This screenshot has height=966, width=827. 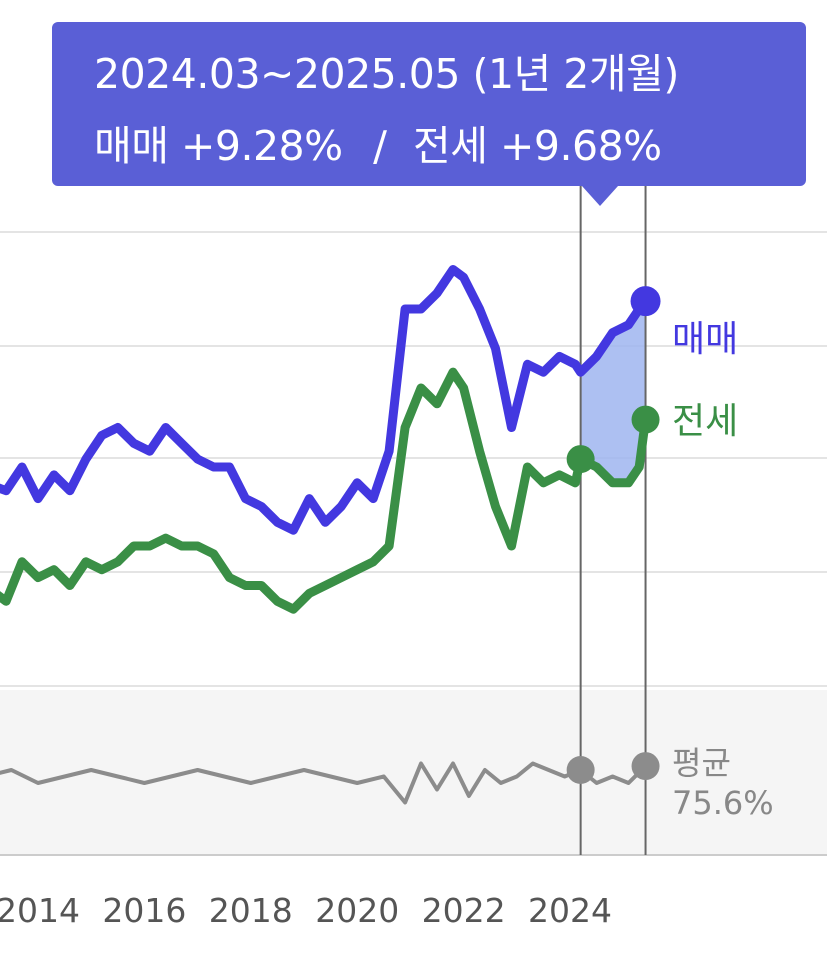 I want to click on x-tick-label: 2018, so click(x=251, y=910).